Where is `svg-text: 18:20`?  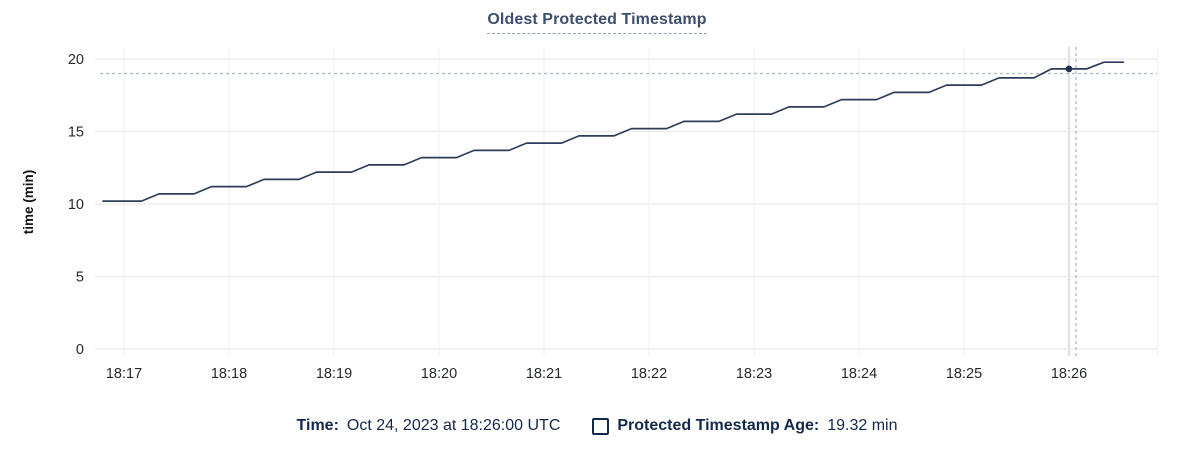 svg-text: 18:20 is located at coordinates (439, 374).